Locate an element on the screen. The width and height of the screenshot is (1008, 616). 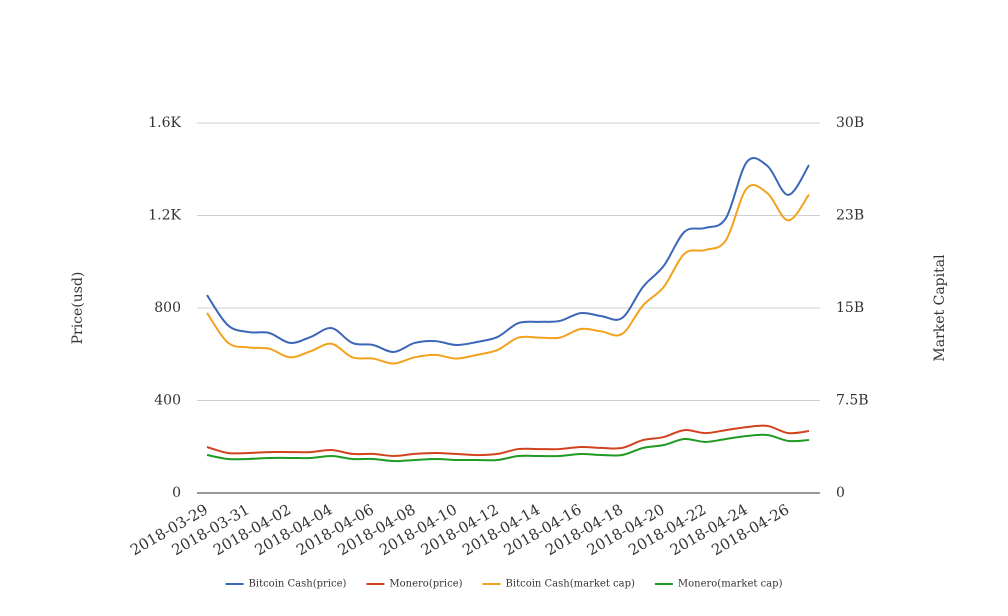
y-tick-label: 400 is located at coordinates (167, 401).